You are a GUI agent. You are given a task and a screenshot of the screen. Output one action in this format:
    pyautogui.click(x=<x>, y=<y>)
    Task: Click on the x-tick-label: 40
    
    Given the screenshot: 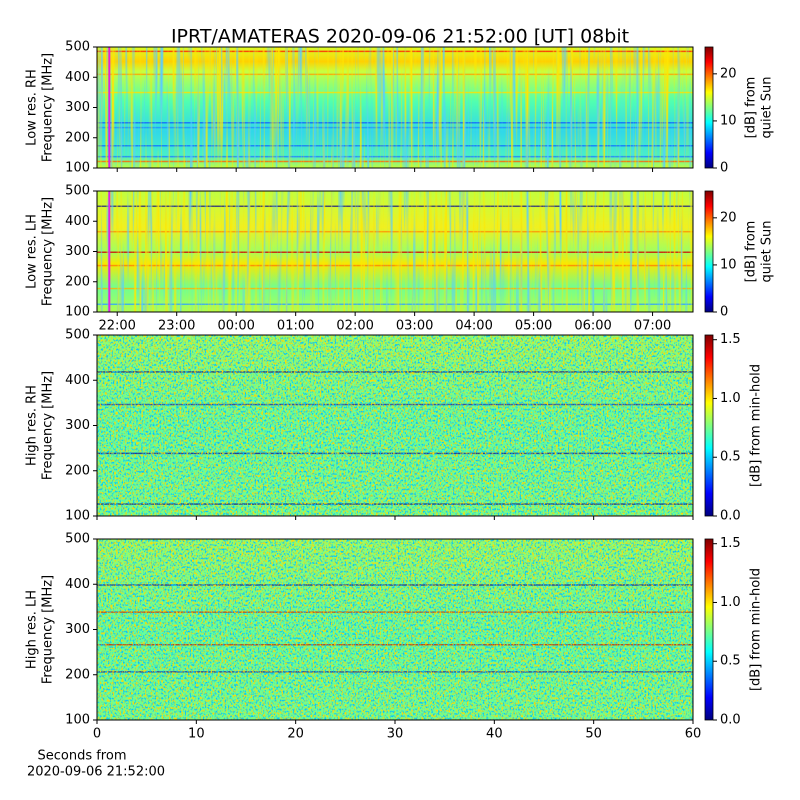 What is the action you would take?
    pyautogui.click(x=494, y=734)
    